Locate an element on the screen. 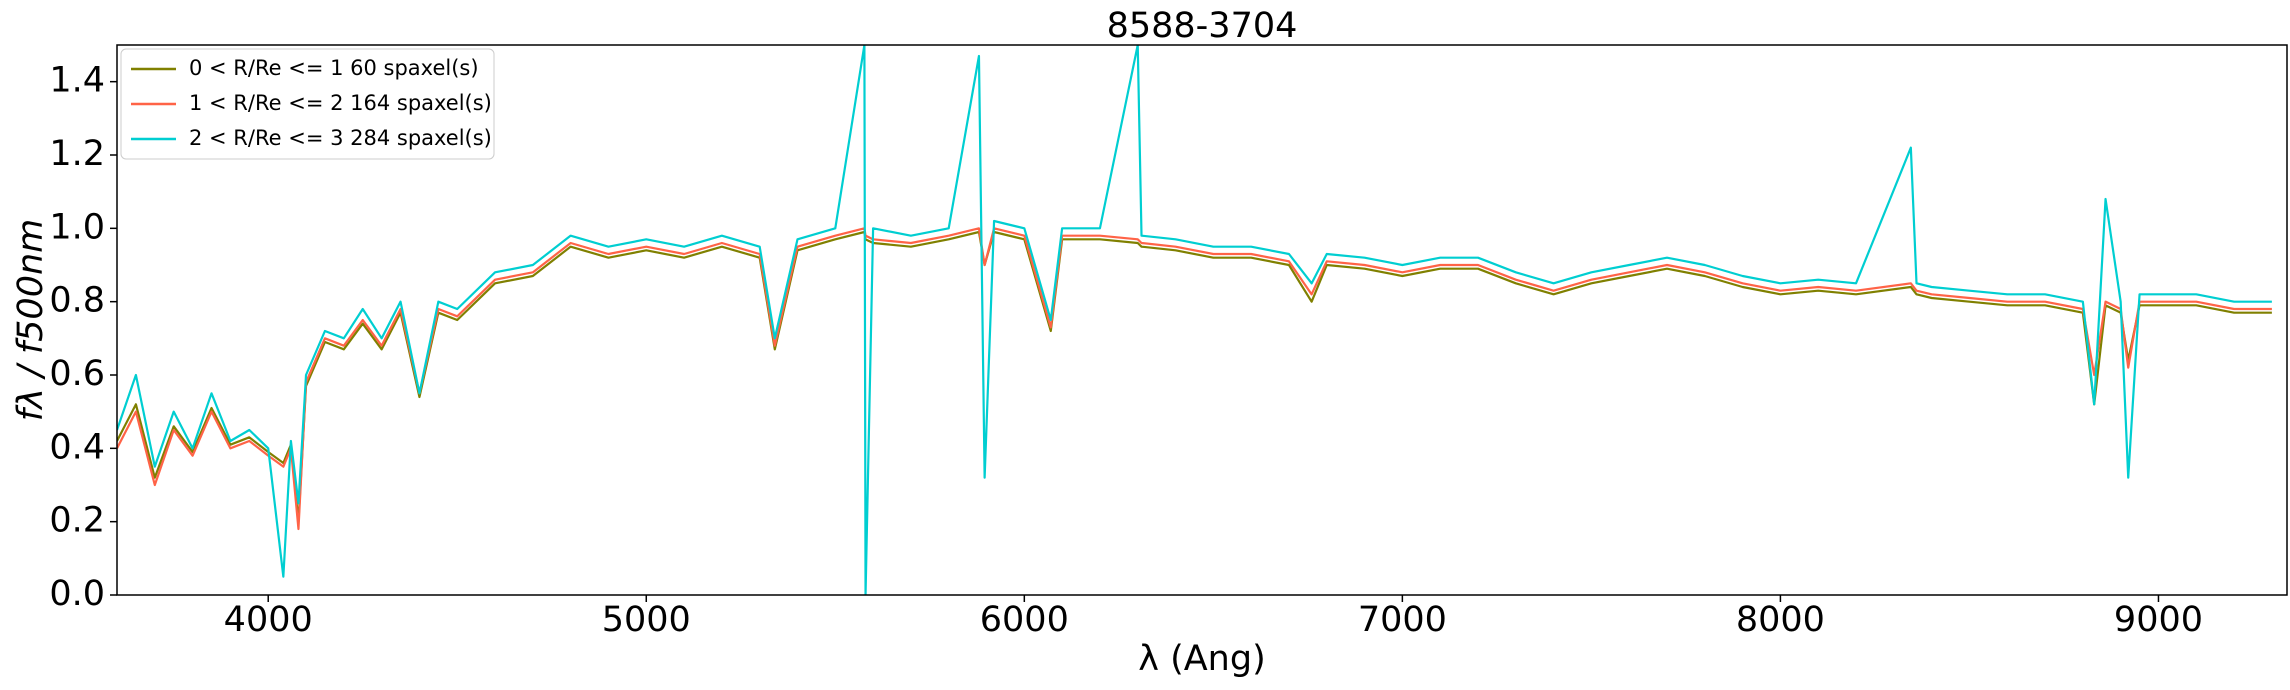 This screenshot has width=2290, height=690. legend-box is located at coordinates (307, 104).